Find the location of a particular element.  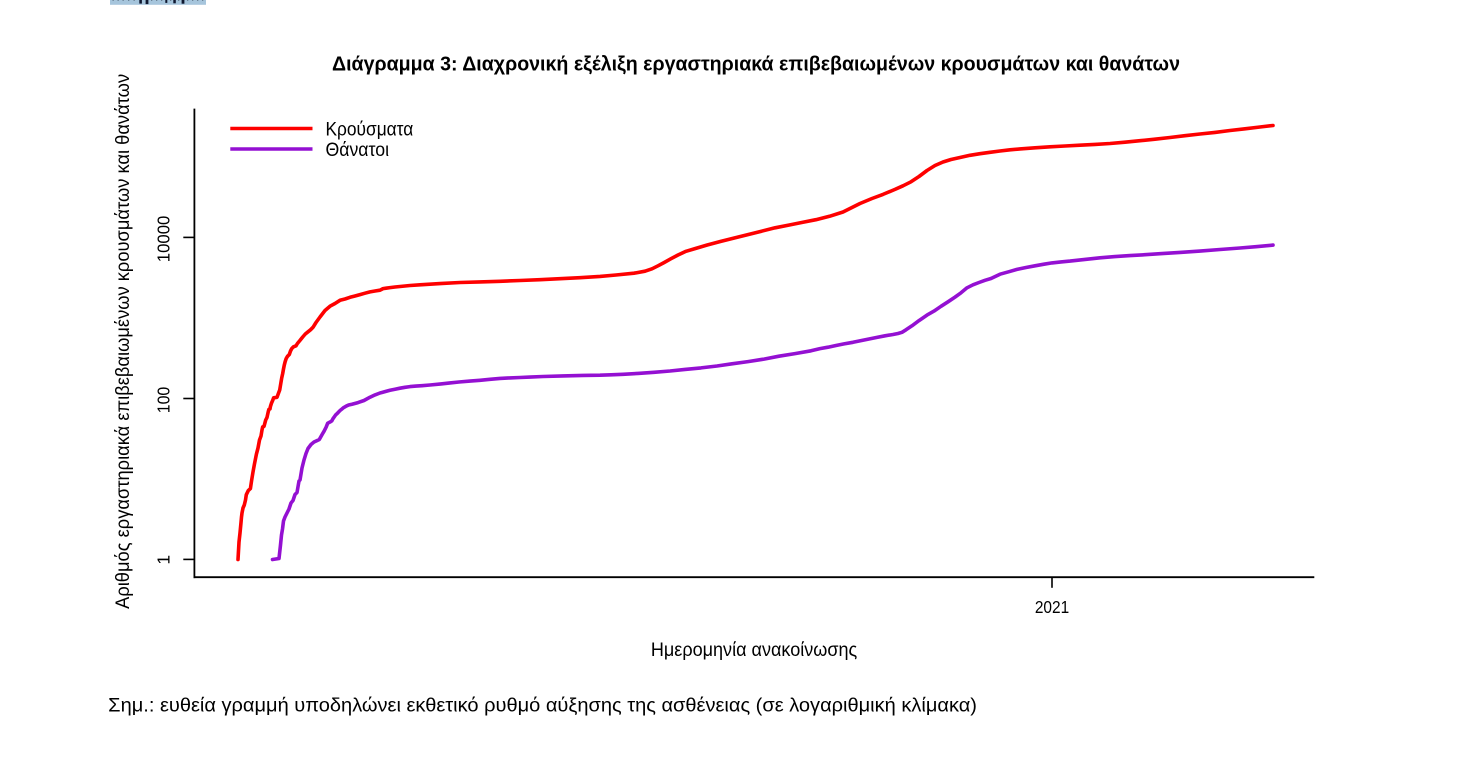

svg-text: 2021 is located at coordinates (1052, 607).